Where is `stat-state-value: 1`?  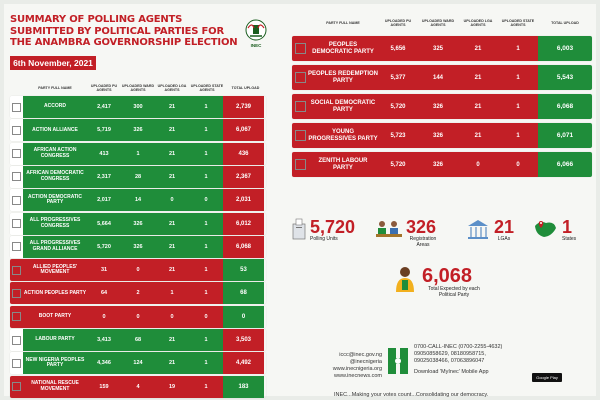
stat-state-value: 1 is located at coordinates (567, 227).